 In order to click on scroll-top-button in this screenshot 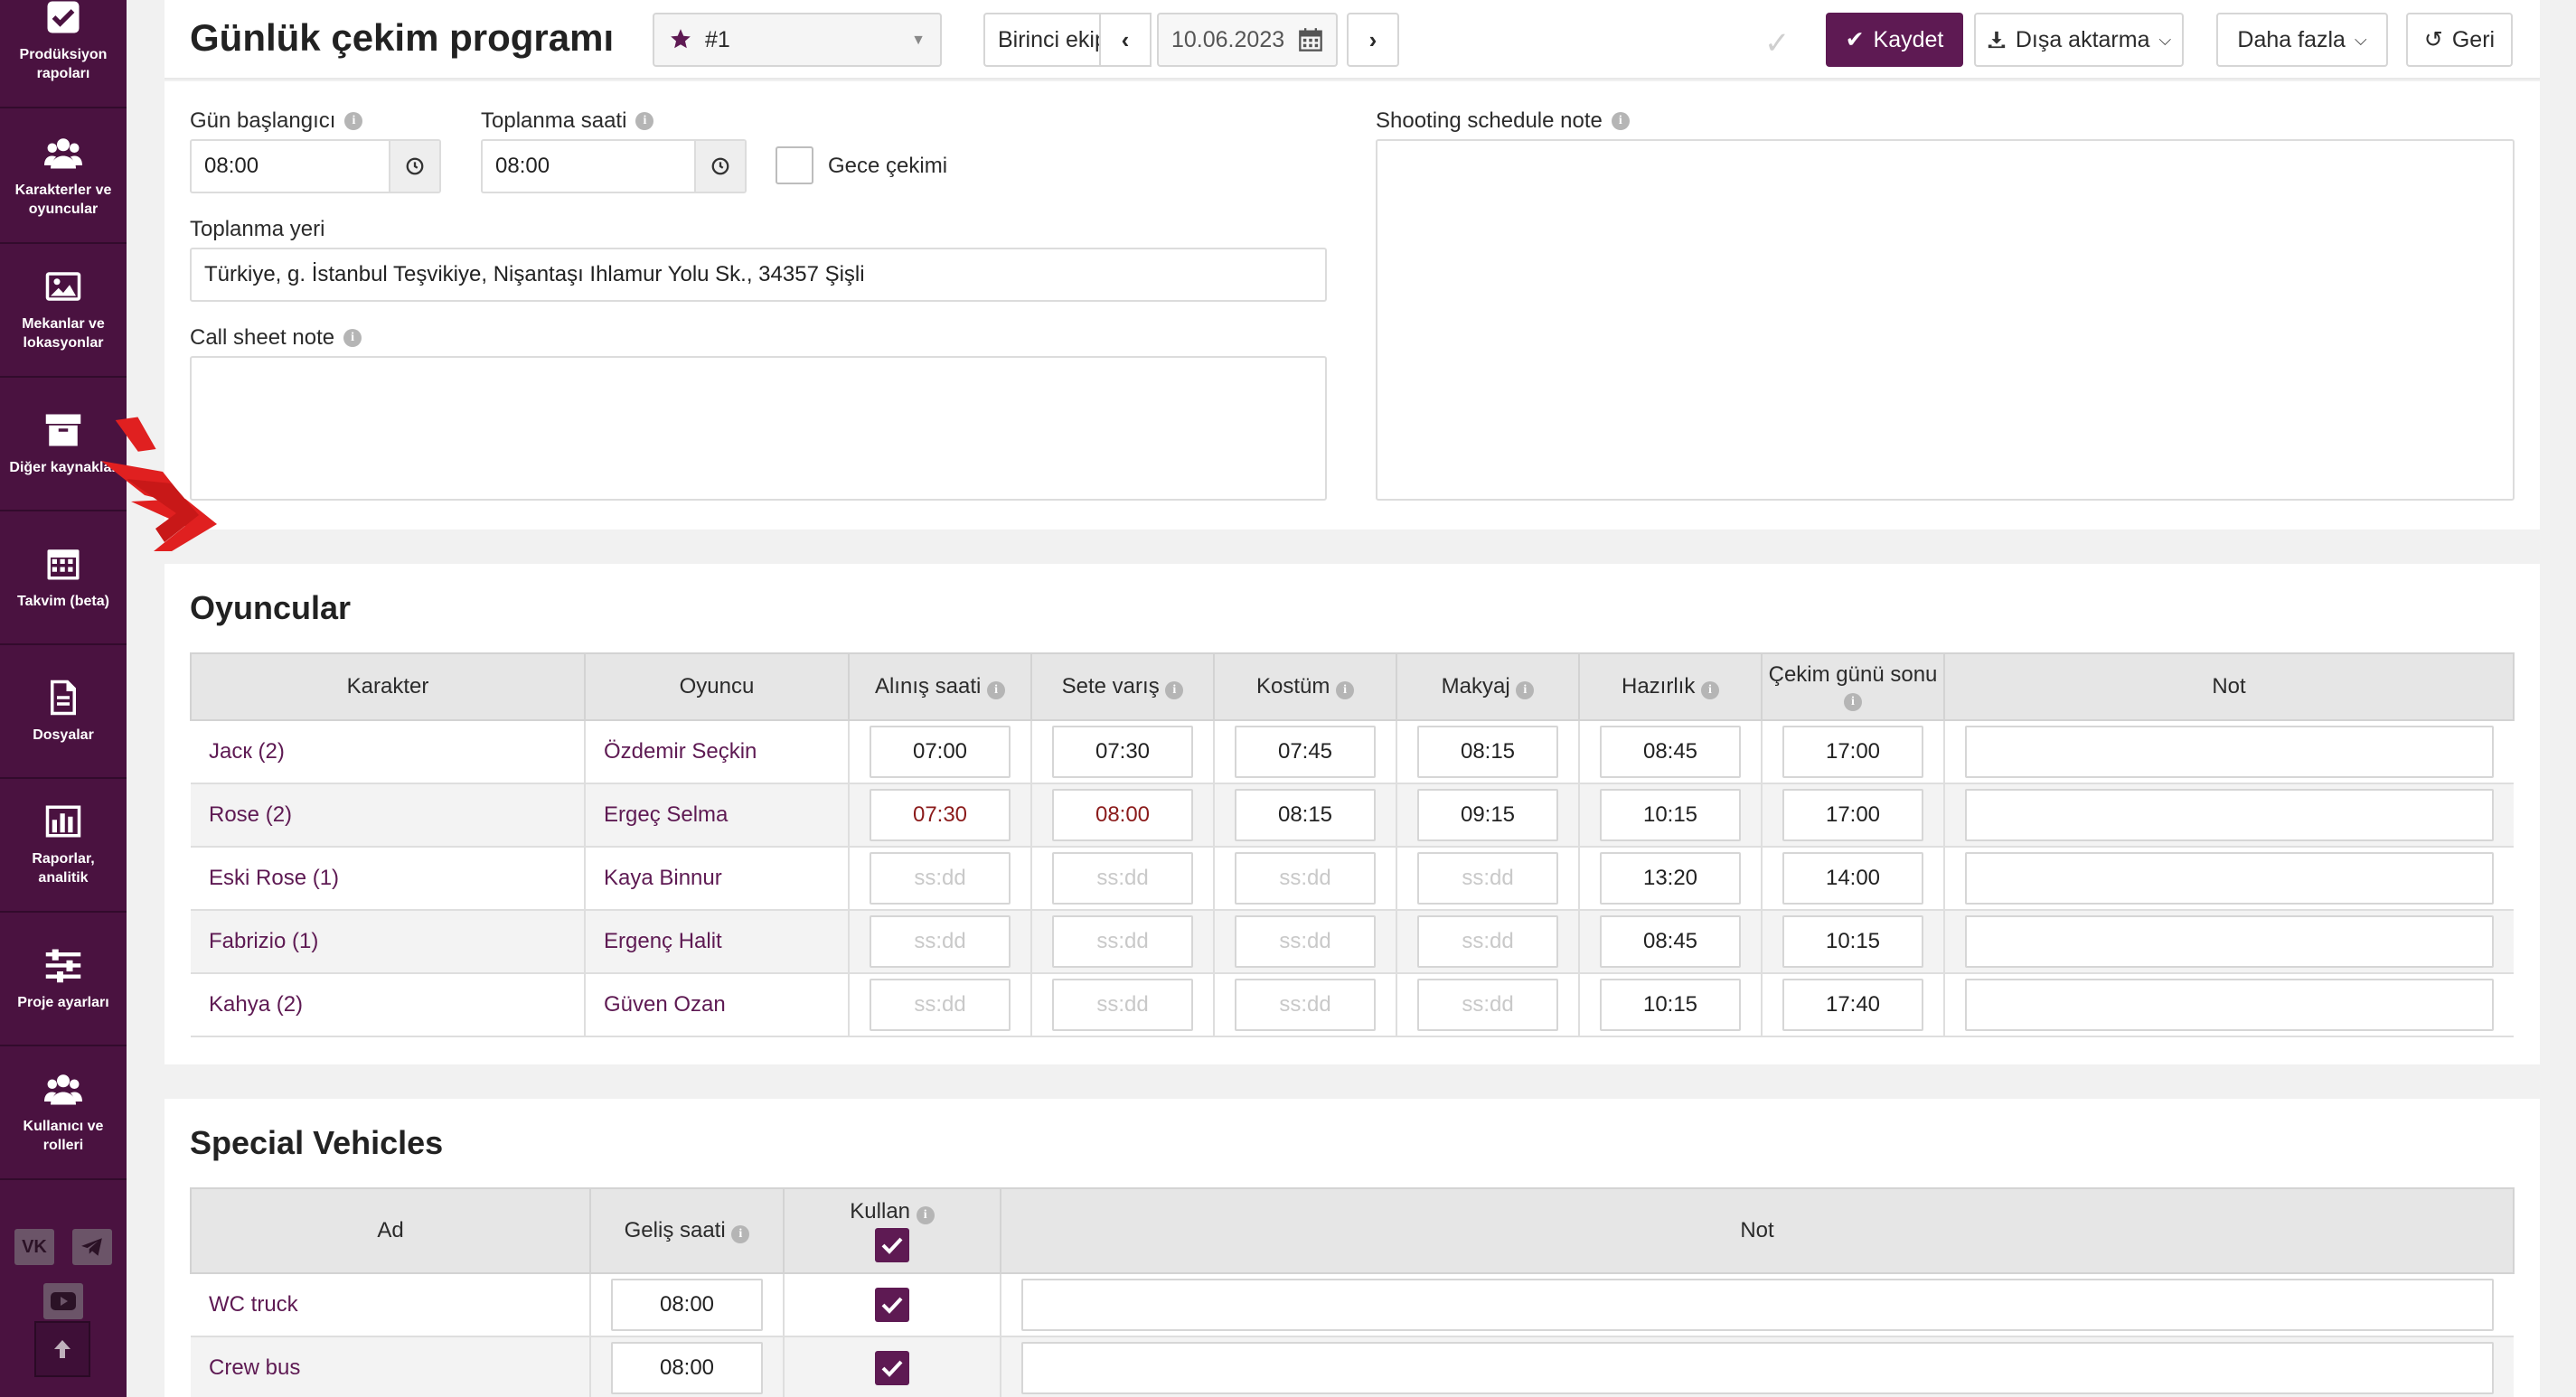, I will do `click(62, 1349)`.